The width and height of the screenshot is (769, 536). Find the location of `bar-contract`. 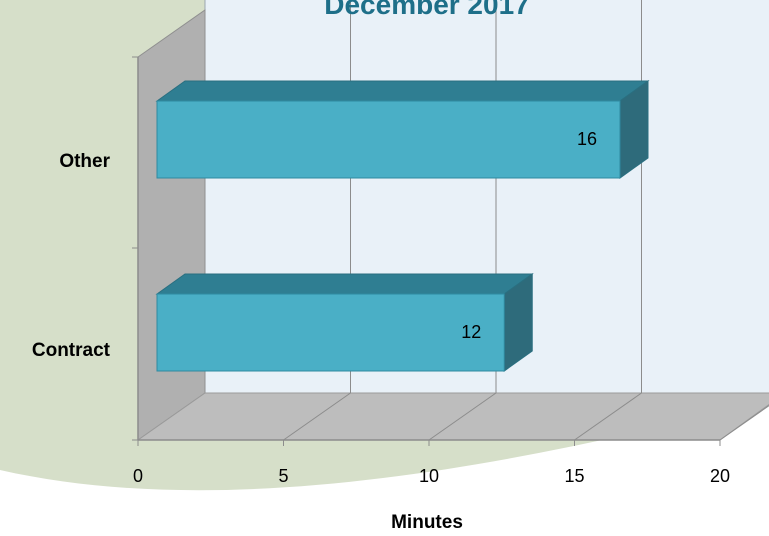

bar-contract is located at coordinates (330, 332).